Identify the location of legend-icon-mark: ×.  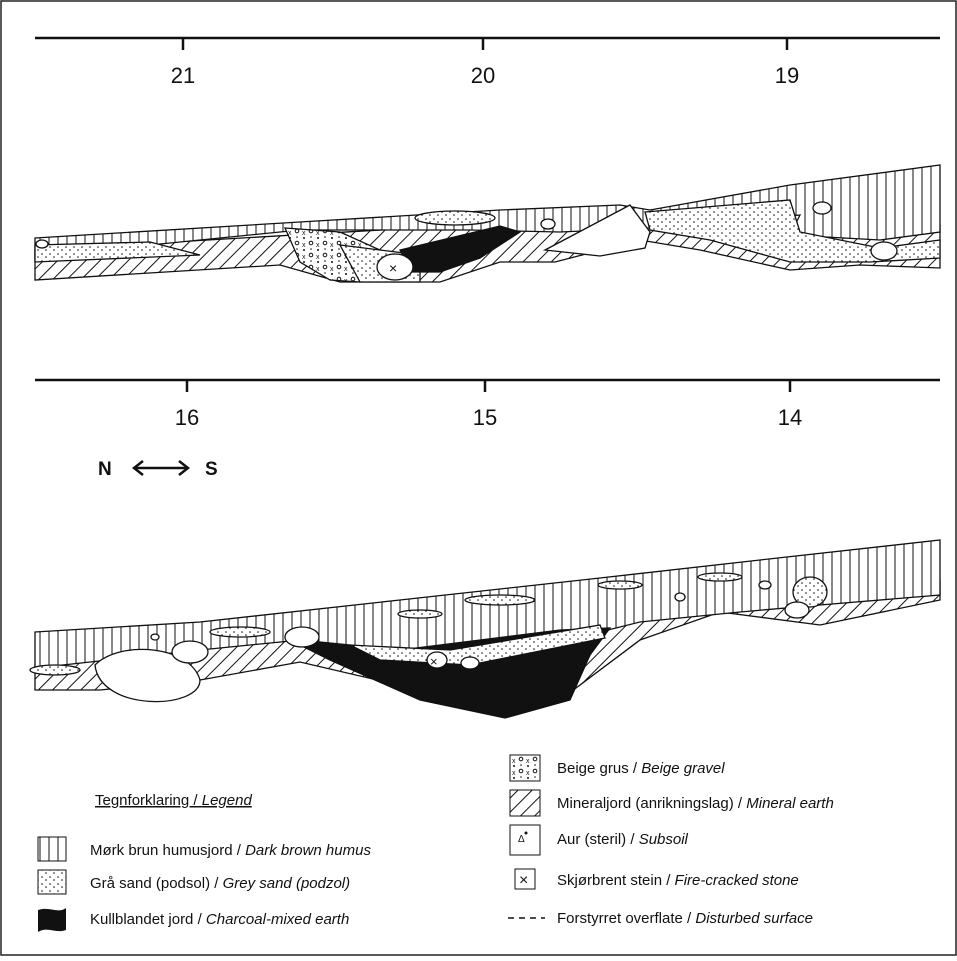
(523, 880).